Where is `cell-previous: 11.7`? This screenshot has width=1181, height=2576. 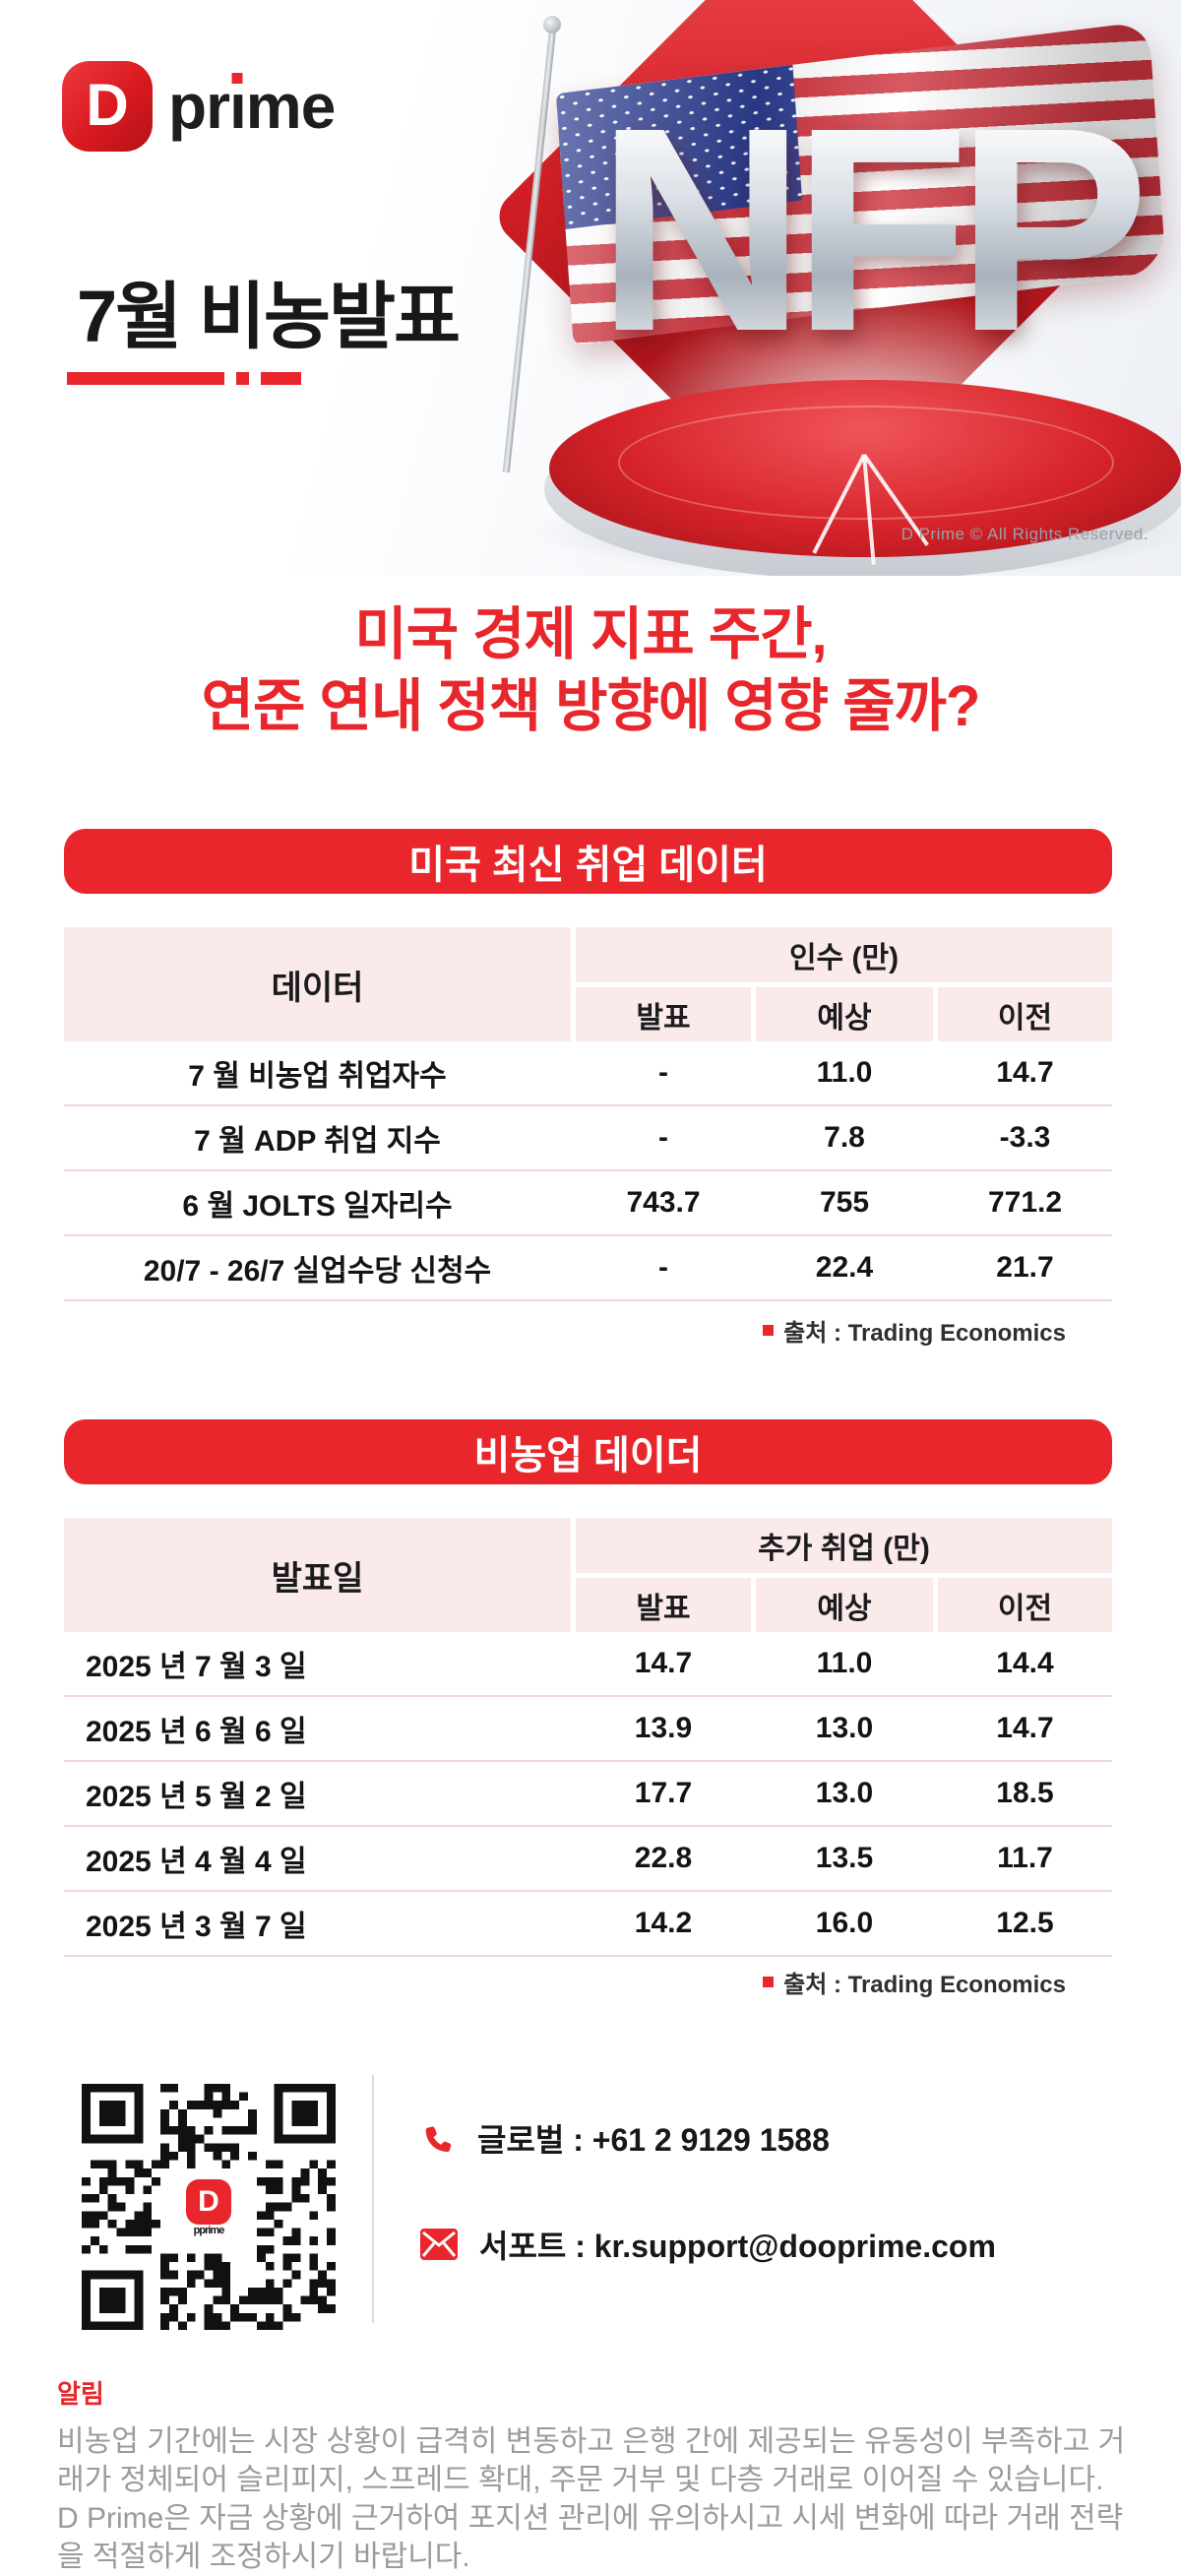 cell-previous: 11.7 is located at coordinates (1025, 1858).